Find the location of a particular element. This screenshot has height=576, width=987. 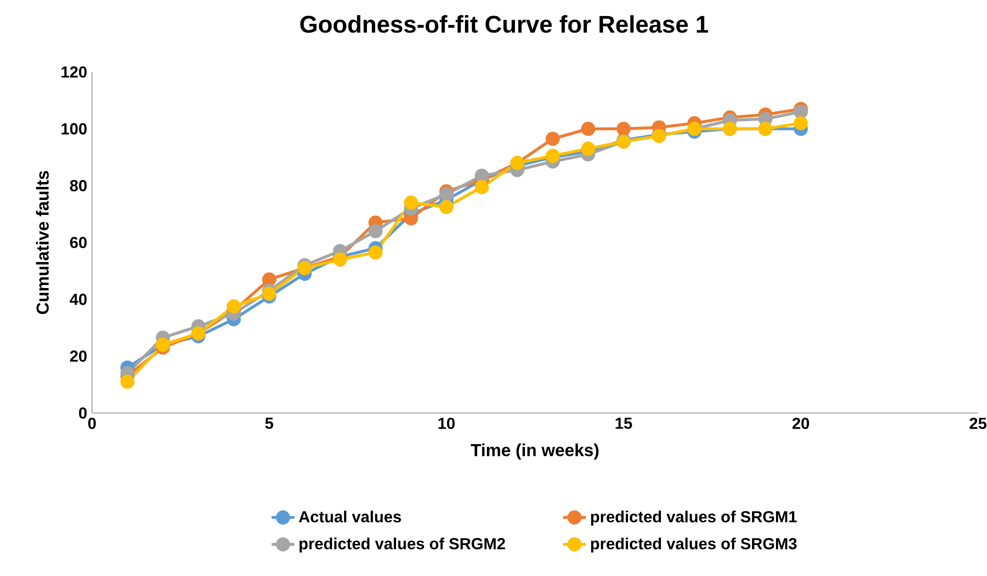

x-tick-label: 25 is located at coordinates (978, 424).